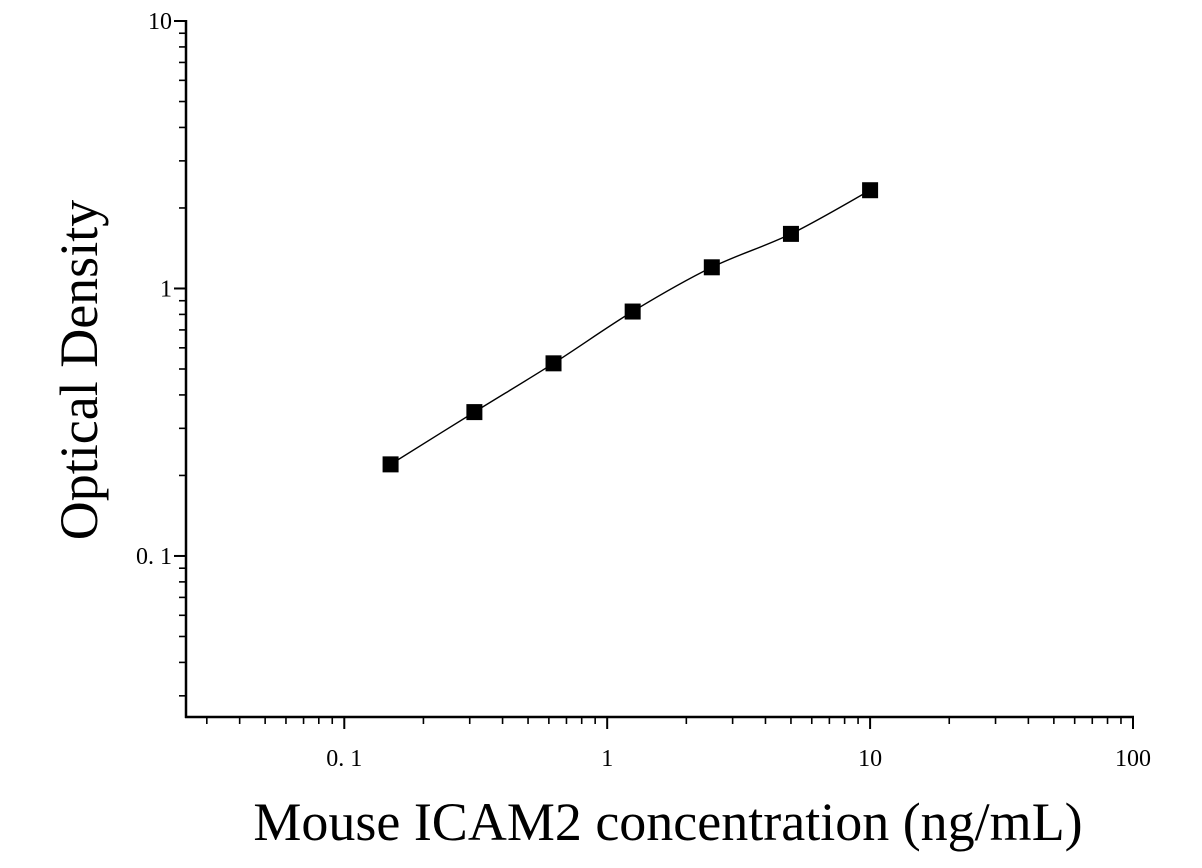  What do you see at coordinates (344, 759) in the screenshot?
I see `x-tick-label: 0. 1` at bounding box center [344, 759].